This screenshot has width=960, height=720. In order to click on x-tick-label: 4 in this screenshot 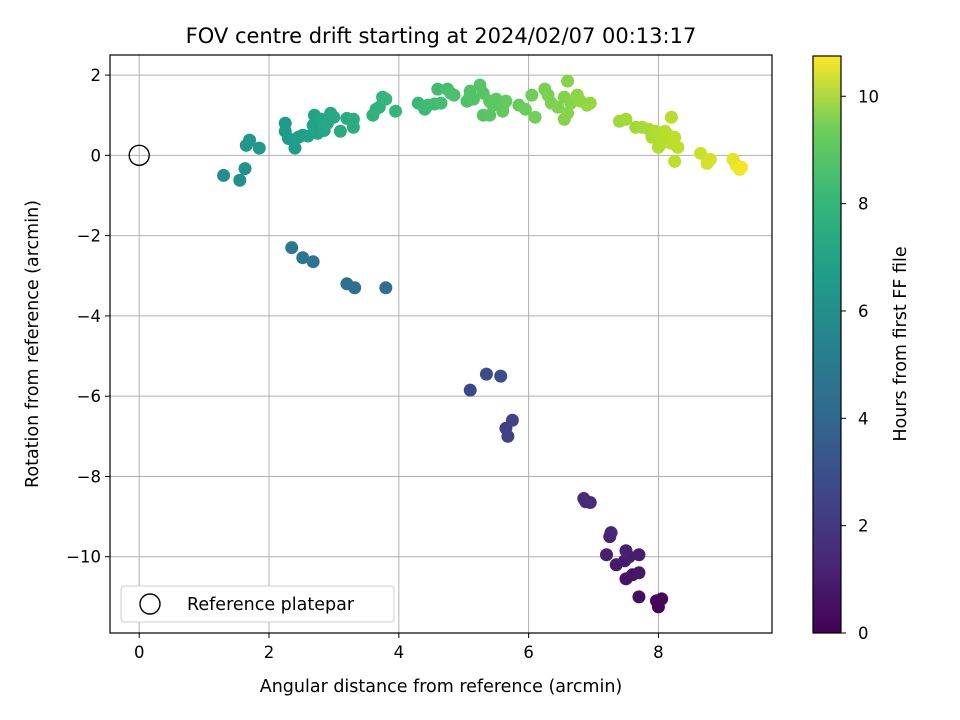, I will do `click(399, 652)`.